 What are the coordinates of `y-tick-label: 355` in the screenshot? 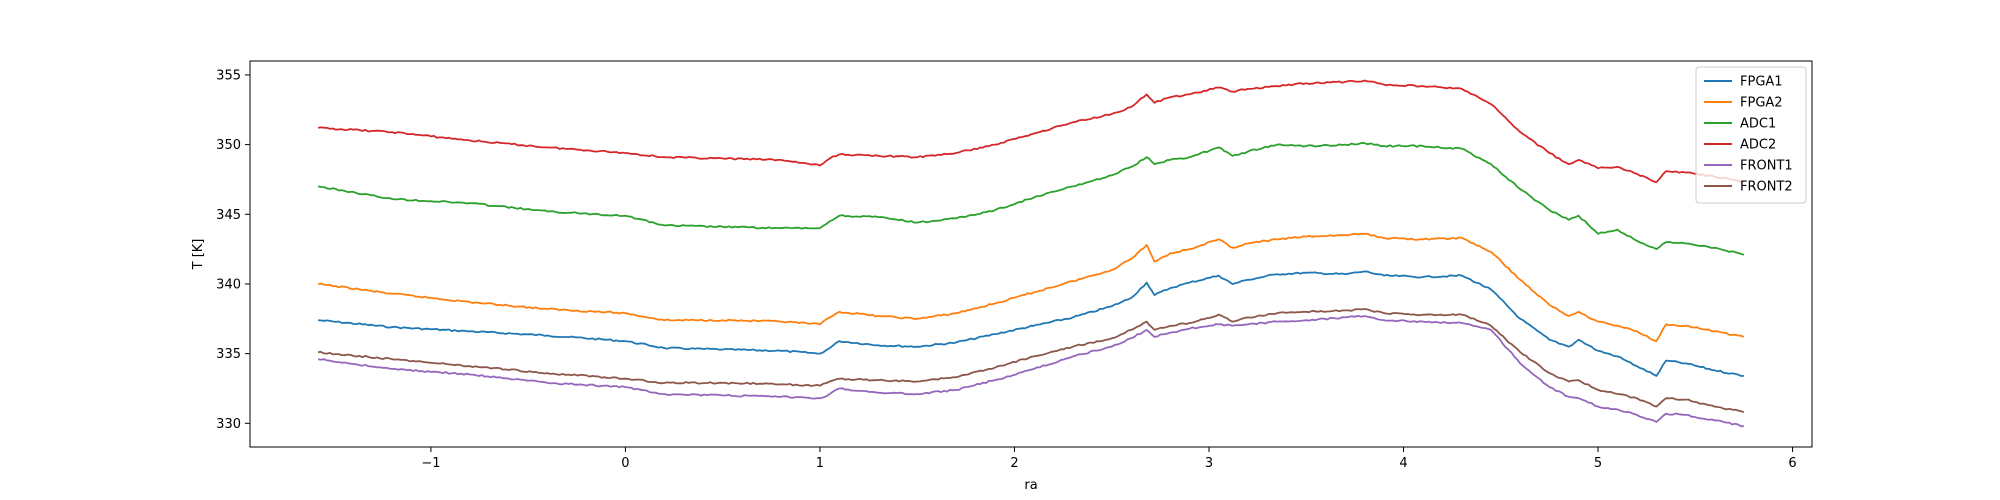 It's located at (228, 75).